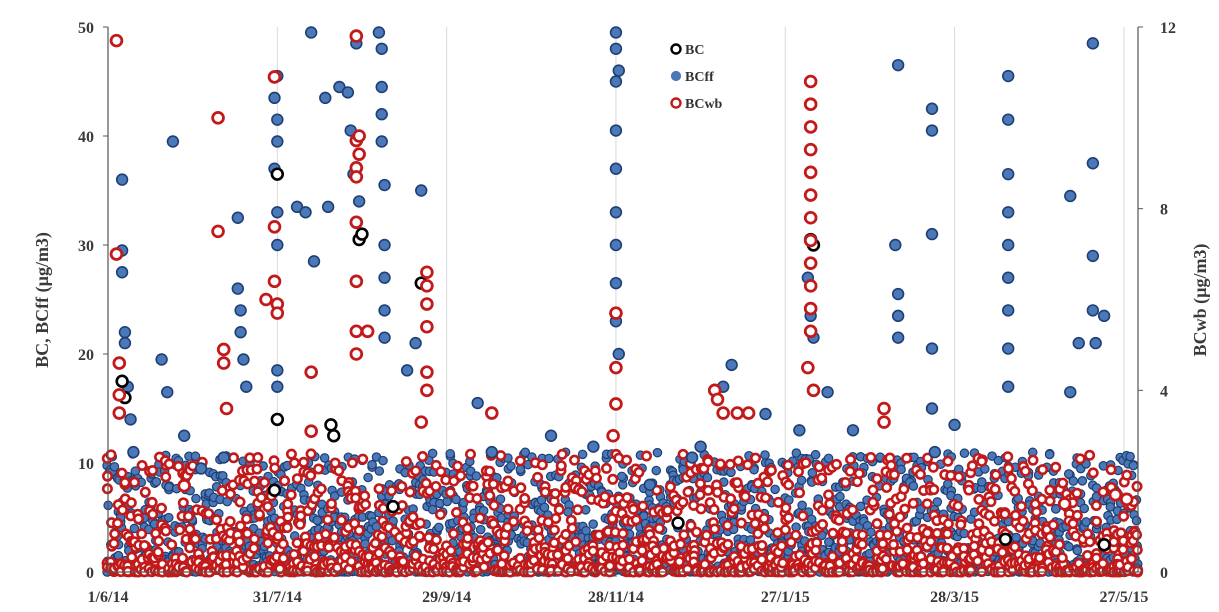 The height and width of the screenshot is (612, 1219). I want to click on legend-label-bcff: BCff, so click(699, 77).